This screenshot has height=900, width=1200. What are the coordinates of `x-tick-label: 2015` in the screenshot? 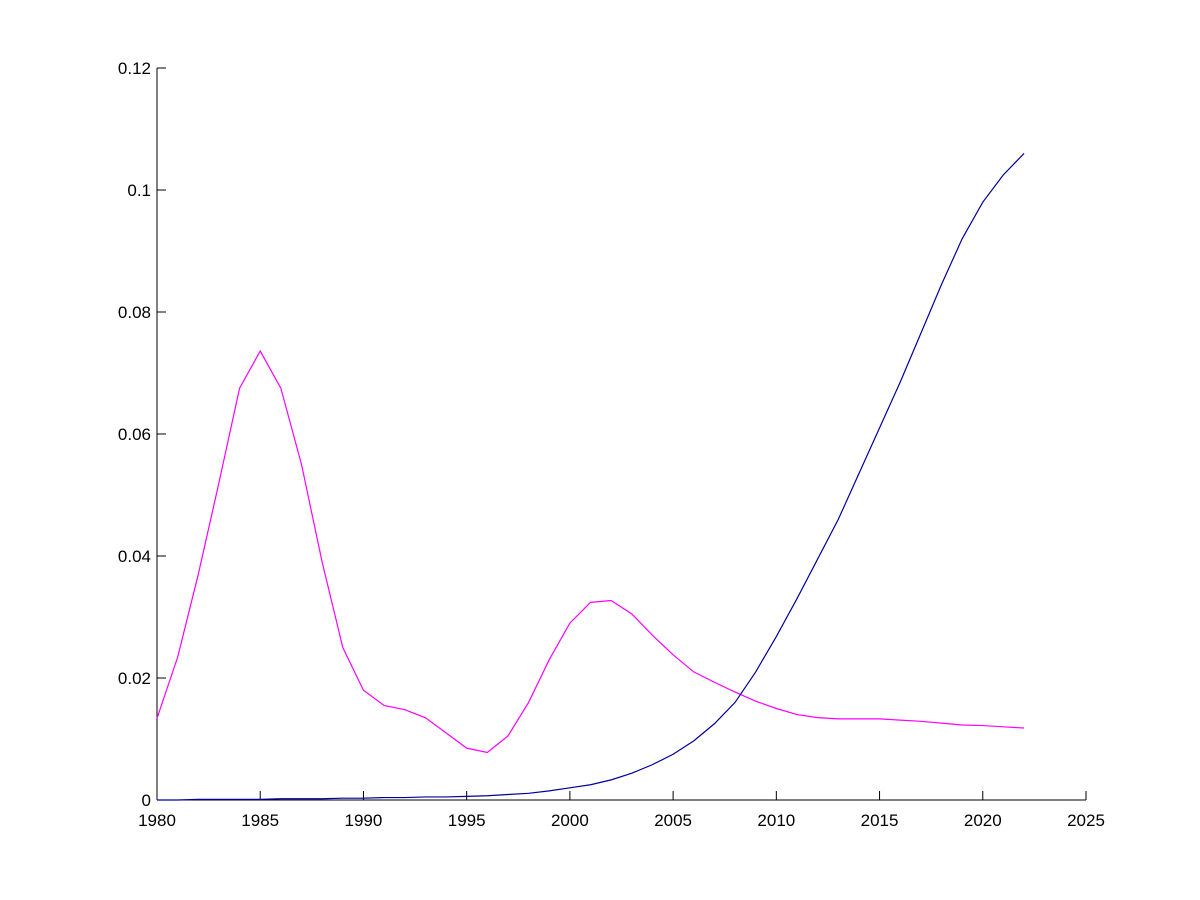 It's located at (880, 820).